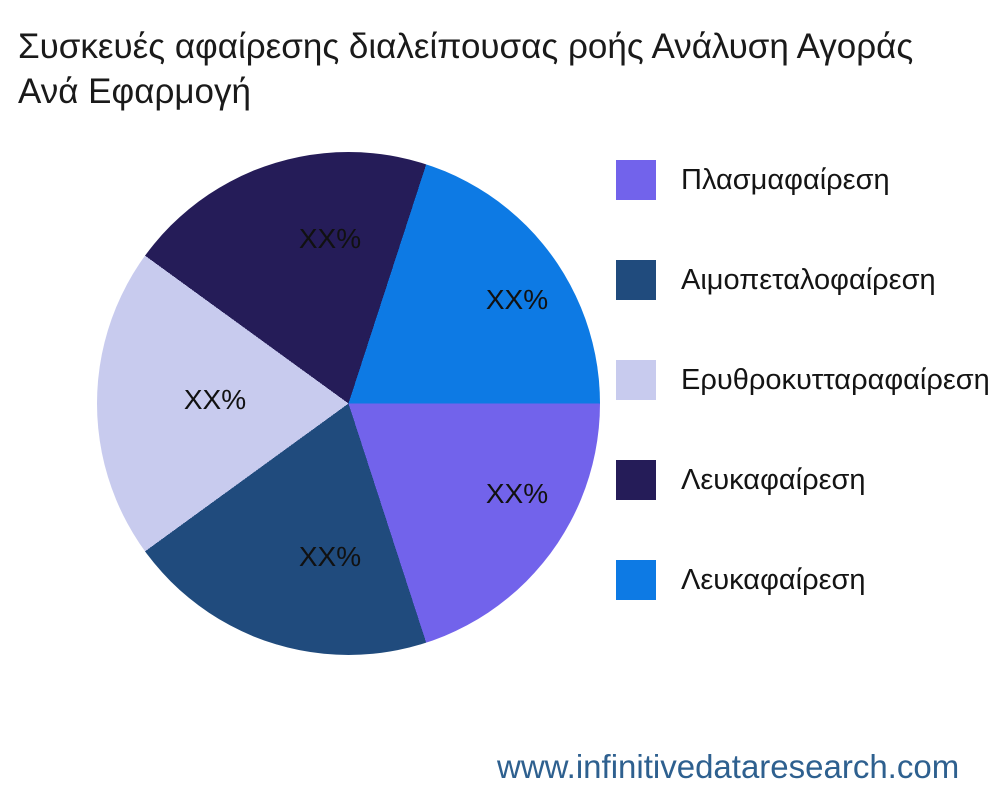  I want to click on slice-label-plateletpheresis: XX%, so click(330, 556).